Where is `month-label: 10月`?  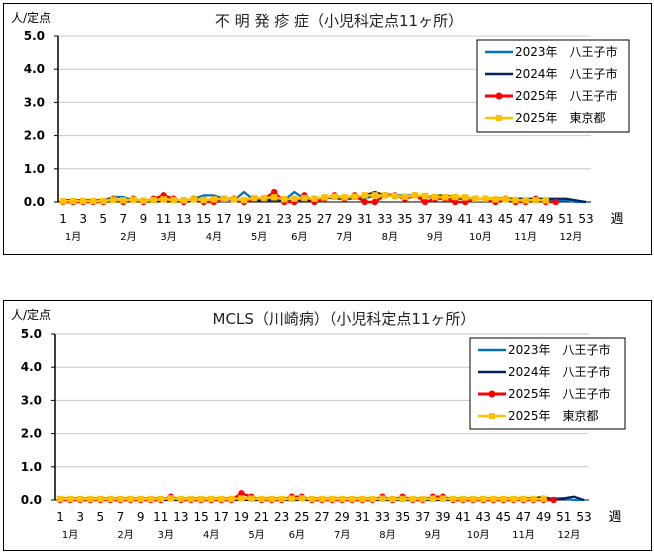
month-label: 10月 is located at coordinates (480, 237).